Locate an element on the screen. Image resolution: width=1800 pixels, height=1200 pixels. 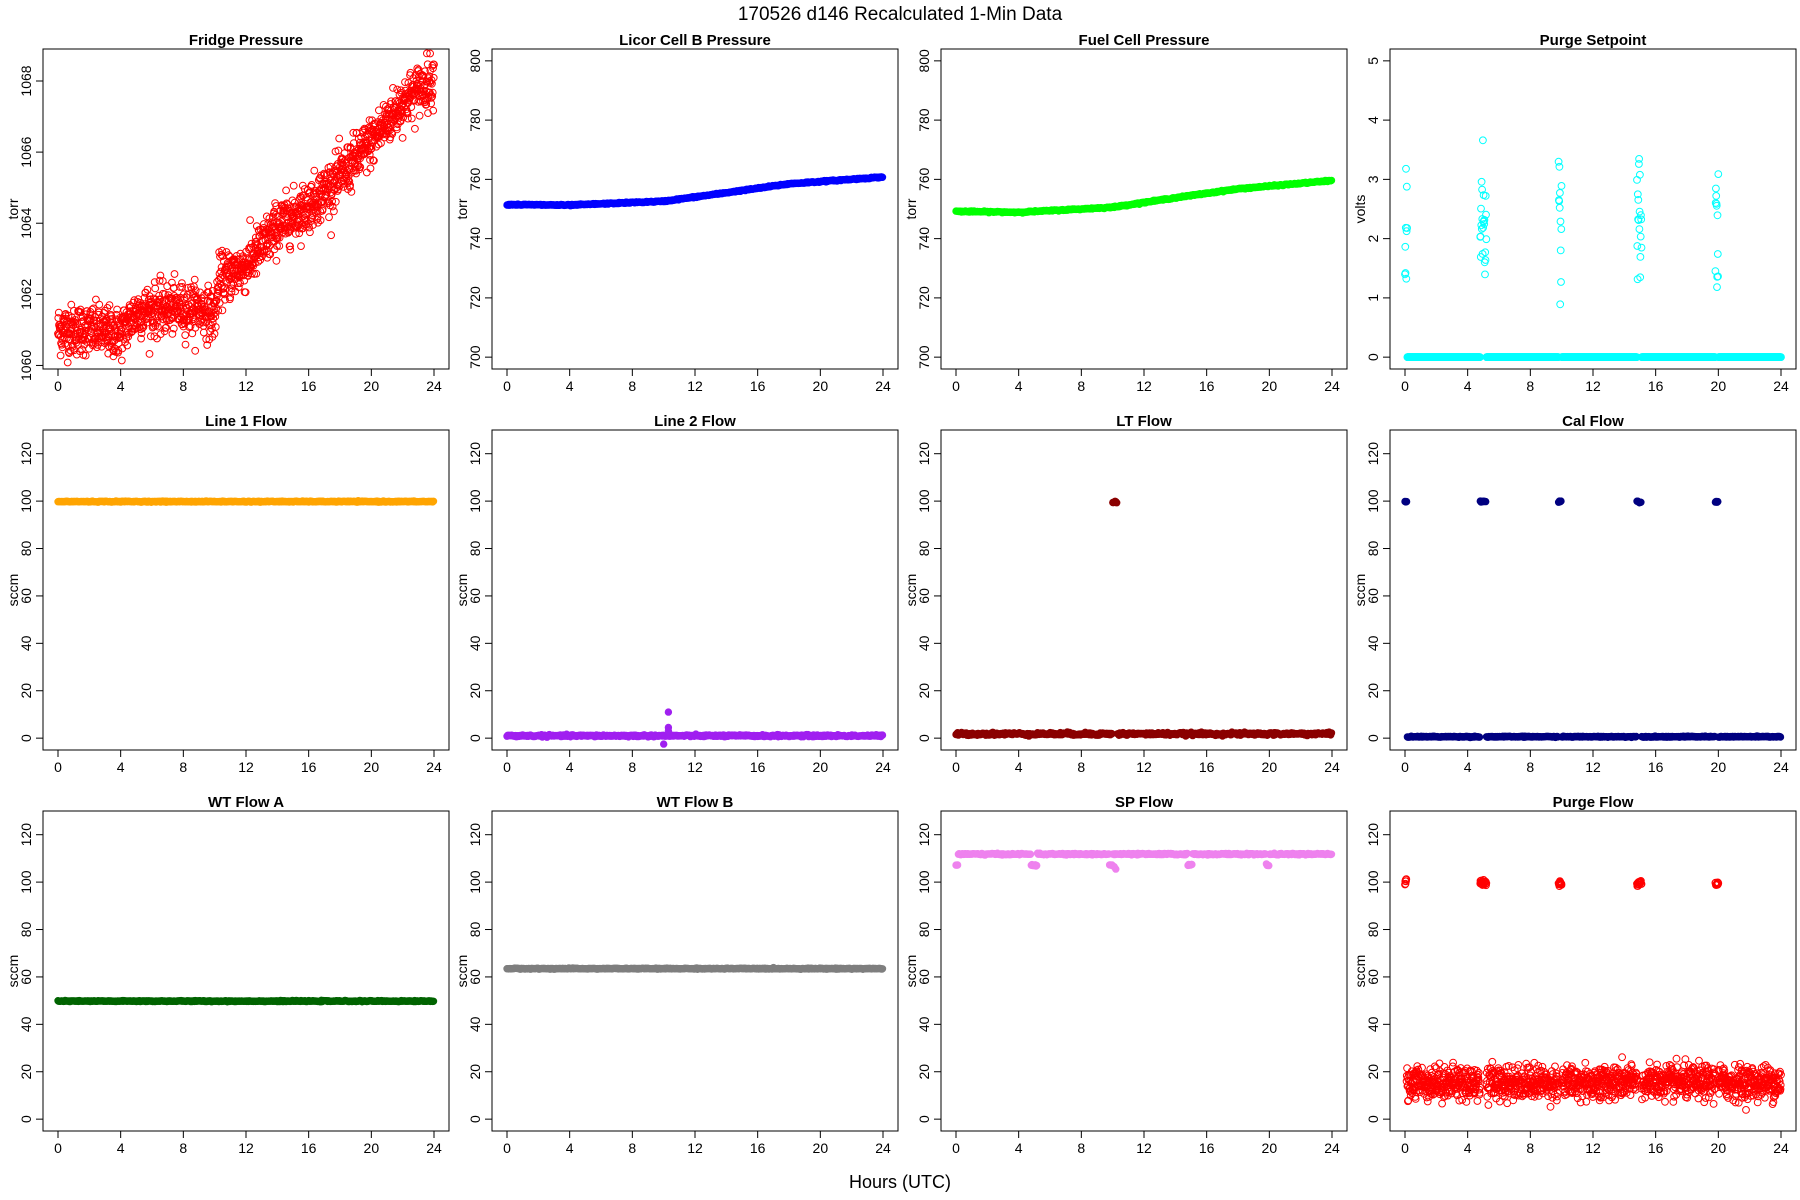
x-tick-label: 8 is located at coordinates (632, 386).